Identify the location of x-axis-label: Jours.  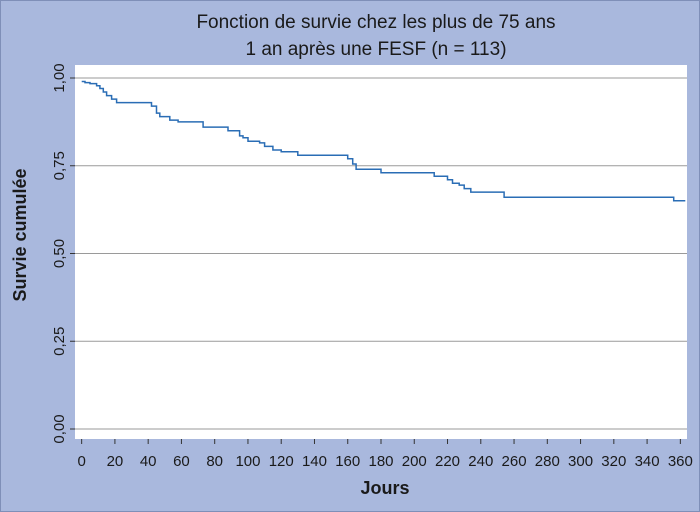
(384, 488).